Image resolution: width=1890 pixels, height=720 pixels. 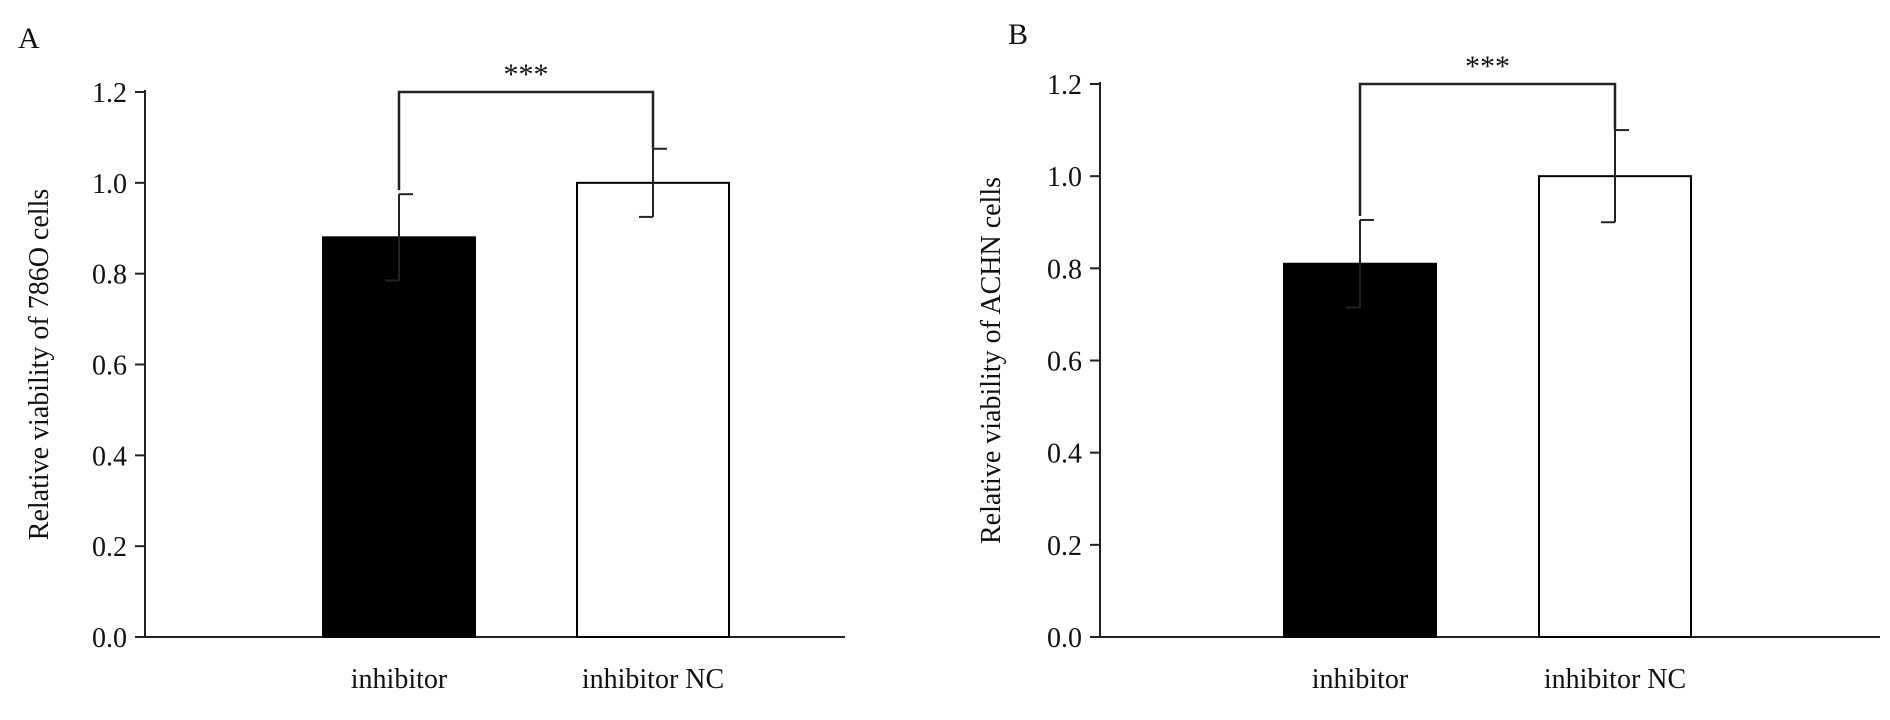 What do you see at coordinates (29, 38) in the screenshot?
I see `panel-label: A` at bounding box center [29, 38].